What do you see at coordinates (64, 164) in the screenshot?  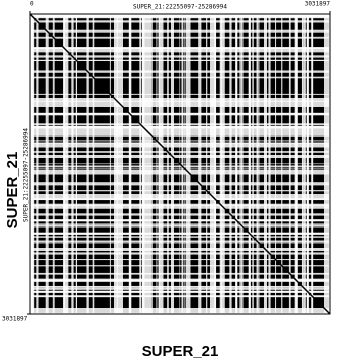 I see `gap-column` at bounding box center [64, 164].